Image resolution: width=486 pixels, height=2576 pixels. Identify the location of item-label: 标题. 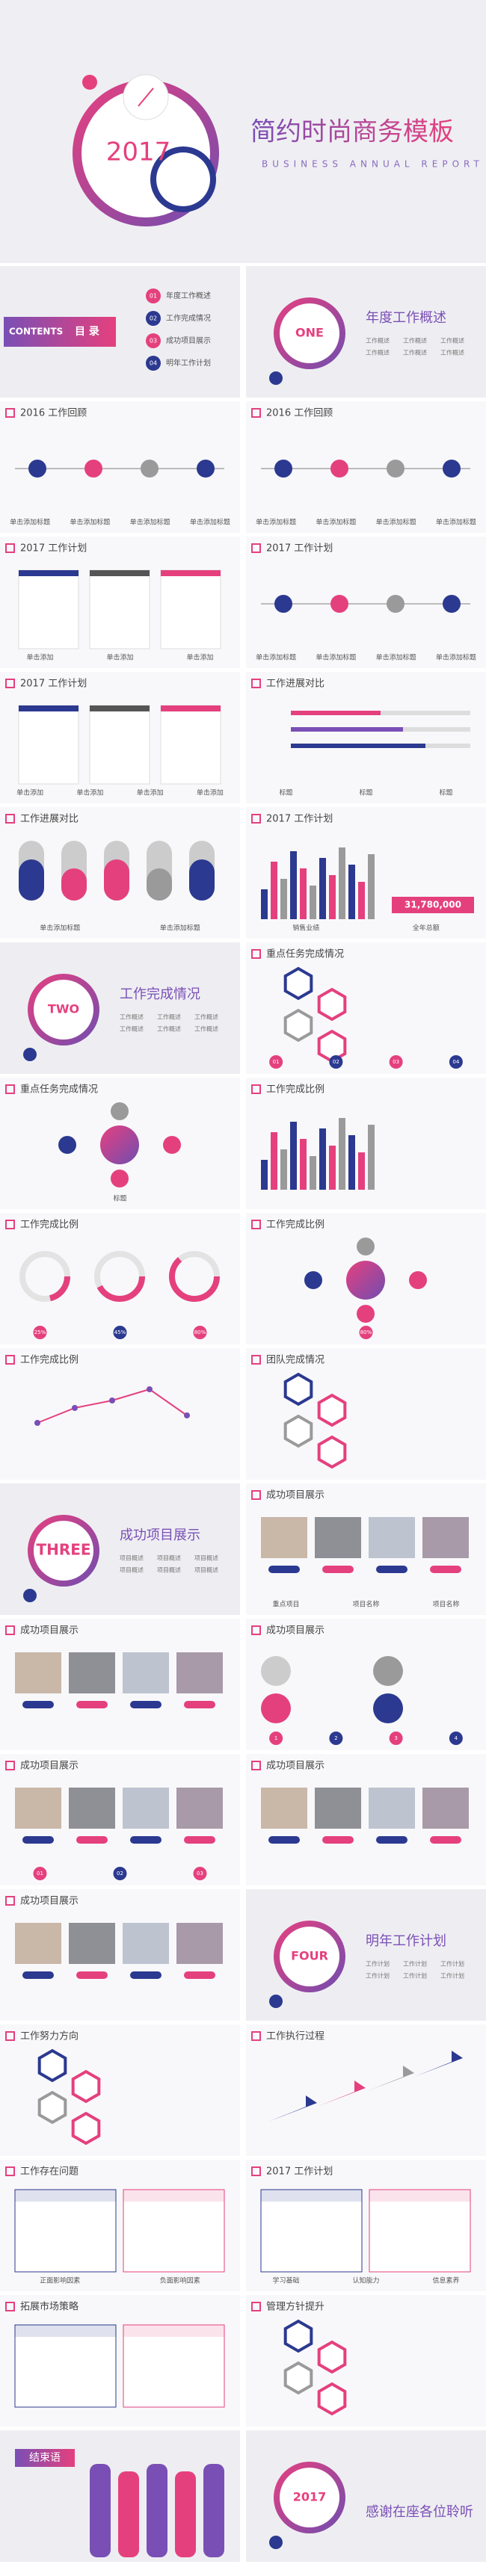
(445, 792).